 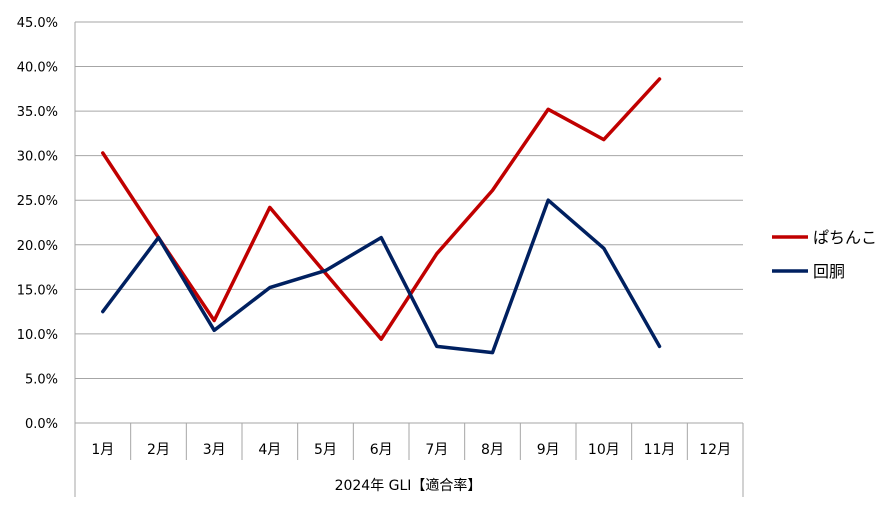 What do you see at coordinates (548, 450) in the screenshot?
I see `x-category-label: 9月` at bounding box center [548, 450].